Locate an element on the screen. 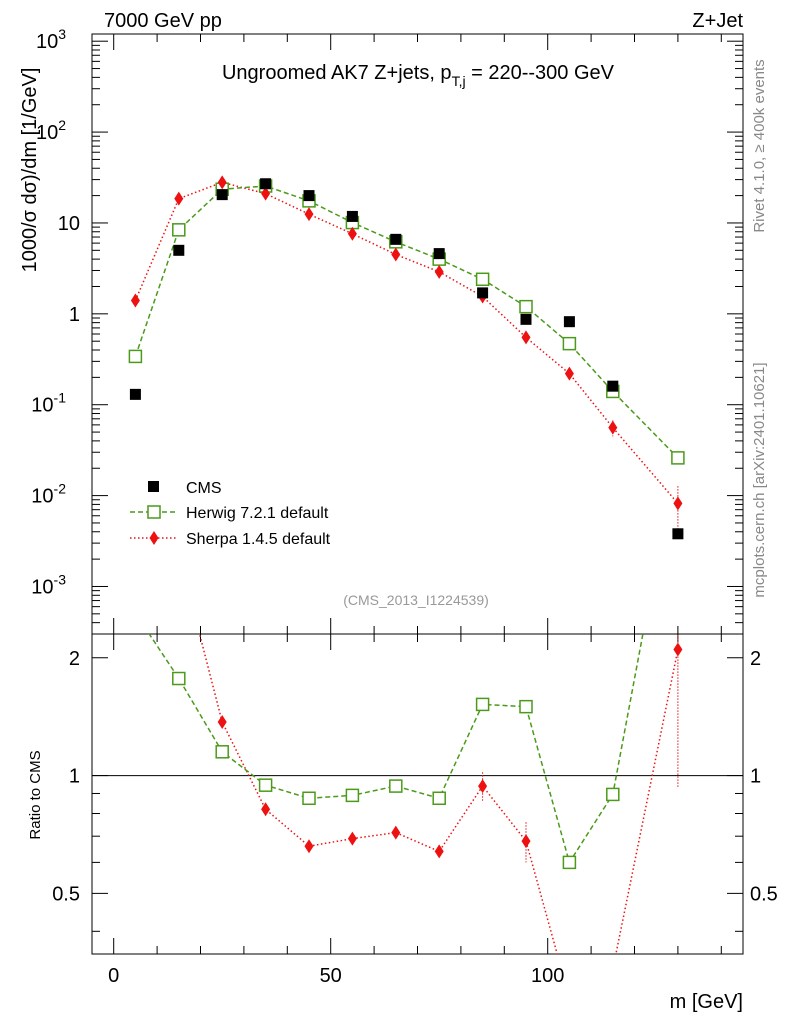 This screenshot has width=786, height=1024. y-axis-title-top: 1000/σ dσ)/dm [1/GeV] is located at coordinates (30, 170).